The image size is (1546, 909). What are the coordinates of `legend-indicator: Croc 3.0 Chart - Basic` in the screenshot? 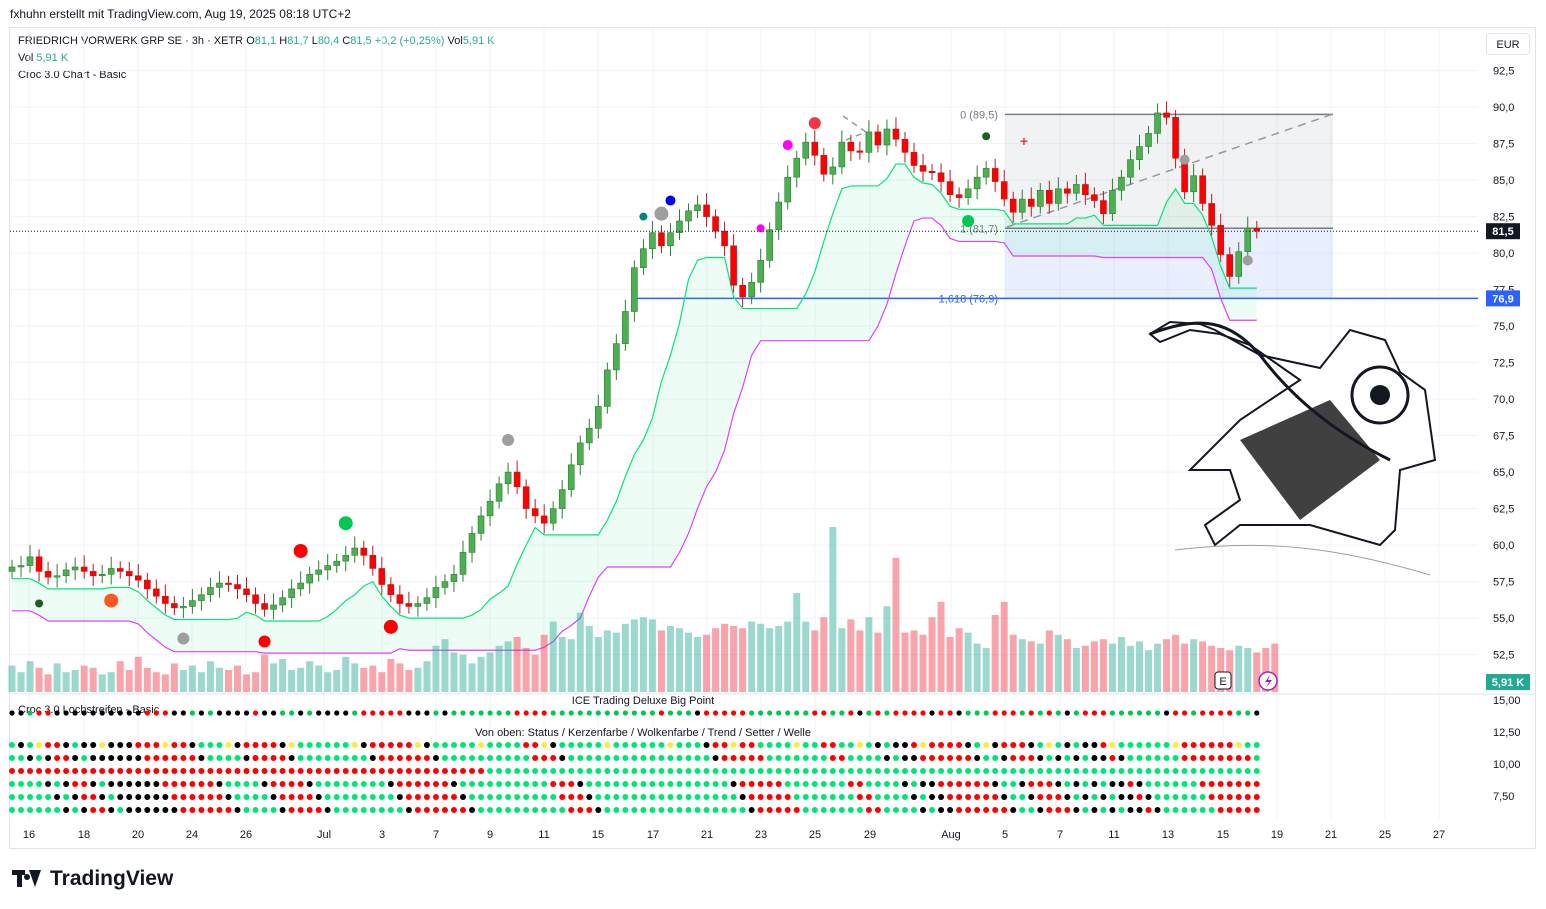 It's located at (72, 75).